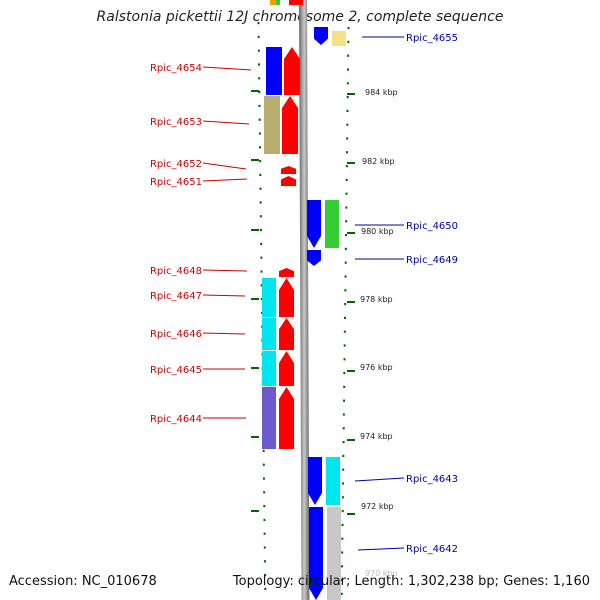 This screenshot has width=600, height=600. Describe the element at coordinates (432, 226) in the screenshot. I see `gene-label-right: Rpic_4650` at that location.